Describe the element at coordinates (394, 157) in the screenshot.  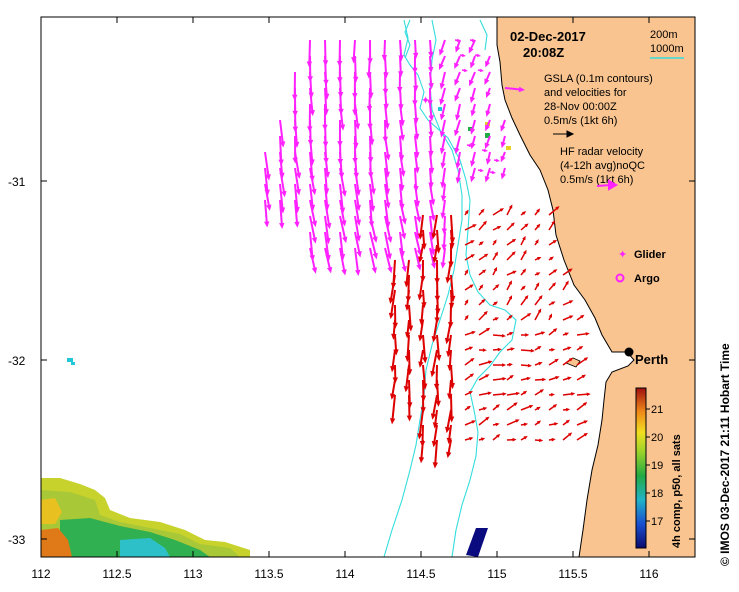
I see `hf-radar-arrows: ✦` at that location.